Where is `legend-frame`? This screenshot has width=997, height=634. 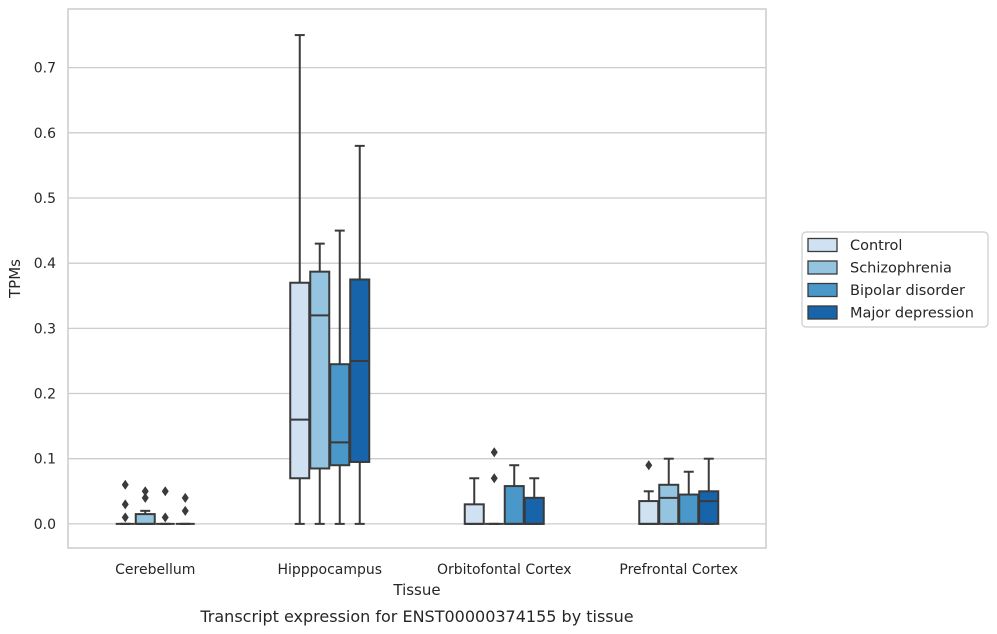
legend-frame is located at coordinates (895, 279).